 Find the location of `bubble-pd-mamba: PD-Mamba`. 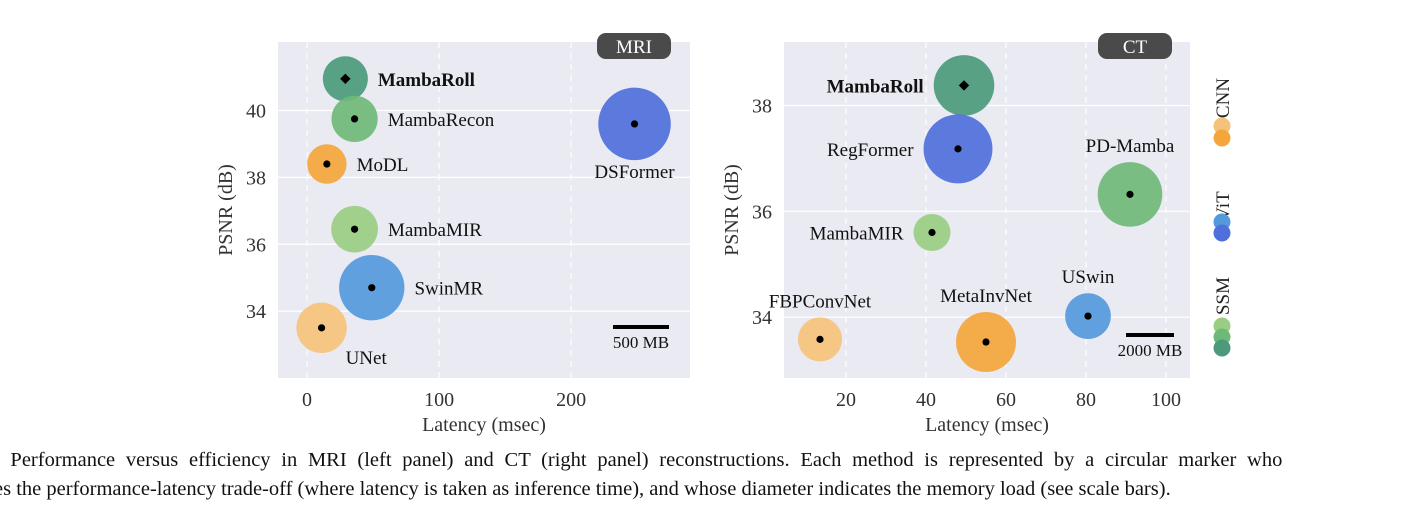

bubble-pd-mamba: PD-Mamba is located at coordinates (1130, 181).